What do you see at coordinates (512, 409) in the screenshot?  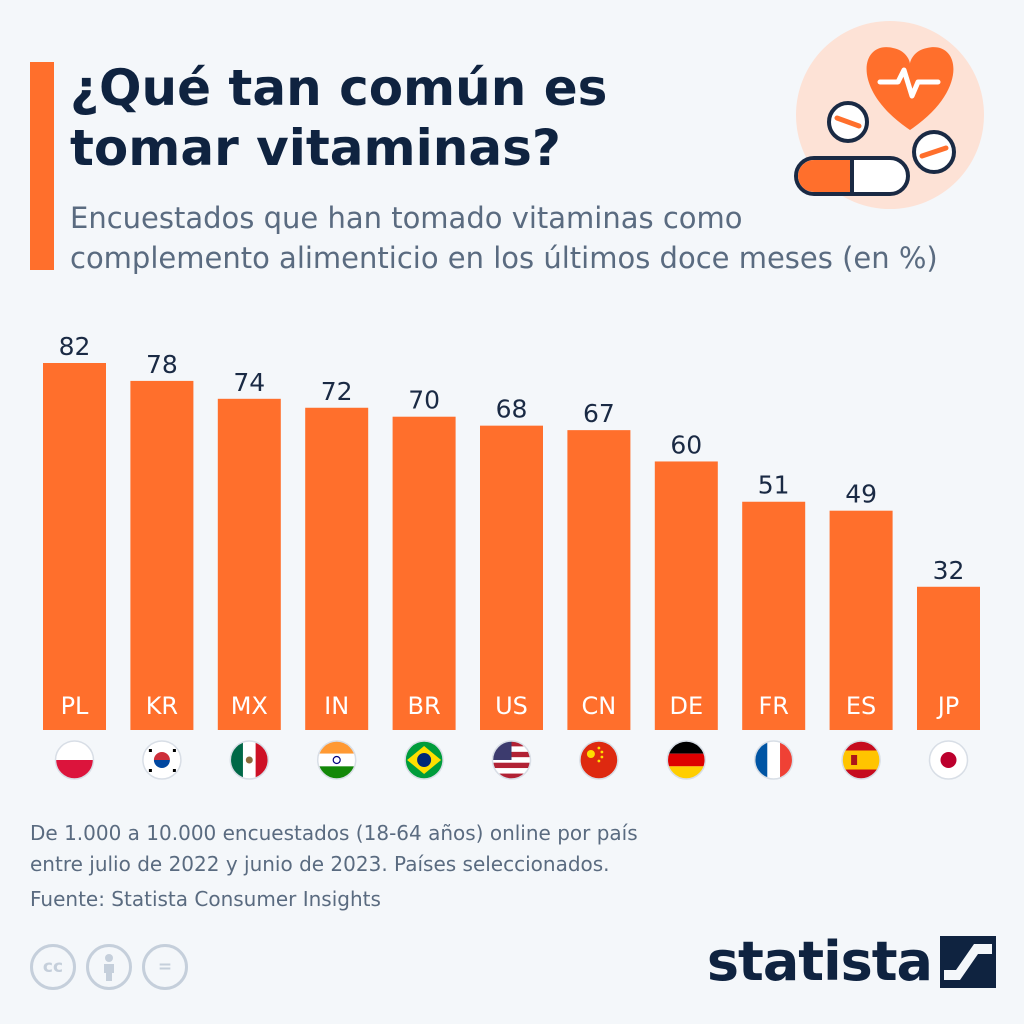 I see `value-label-us: 68` at bounding box center [512, 409].